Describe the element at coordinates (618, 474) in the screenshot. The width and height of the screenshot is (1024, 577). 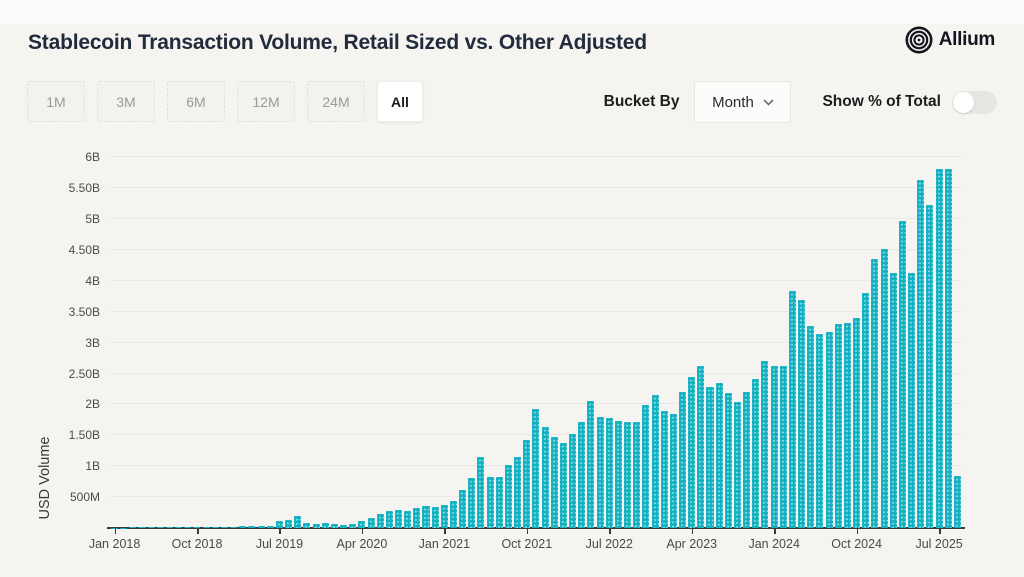
I see `bar-aug-2022` at that location.